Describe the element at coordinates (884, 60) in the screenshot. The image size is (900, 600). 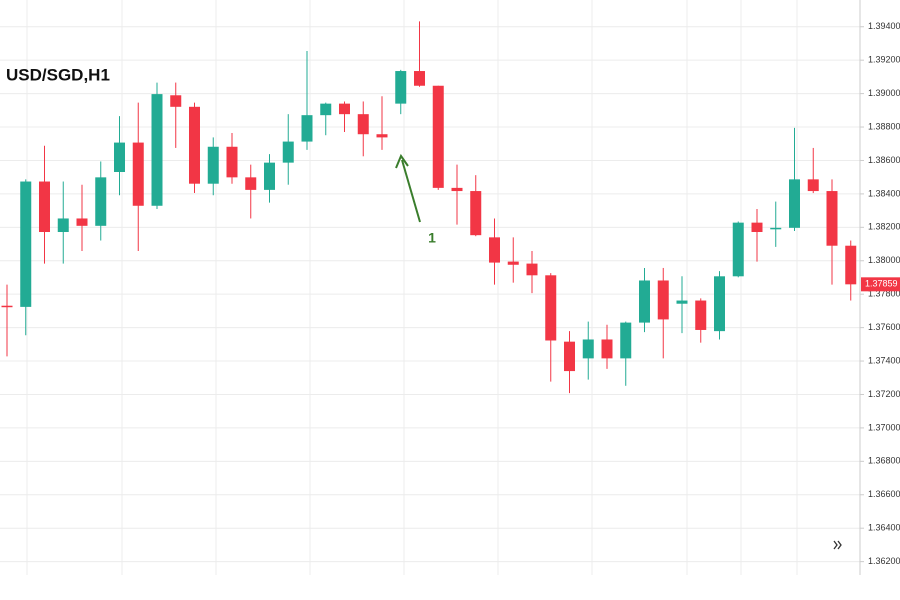
I see `y-tick-label: 1.39200` at that location.